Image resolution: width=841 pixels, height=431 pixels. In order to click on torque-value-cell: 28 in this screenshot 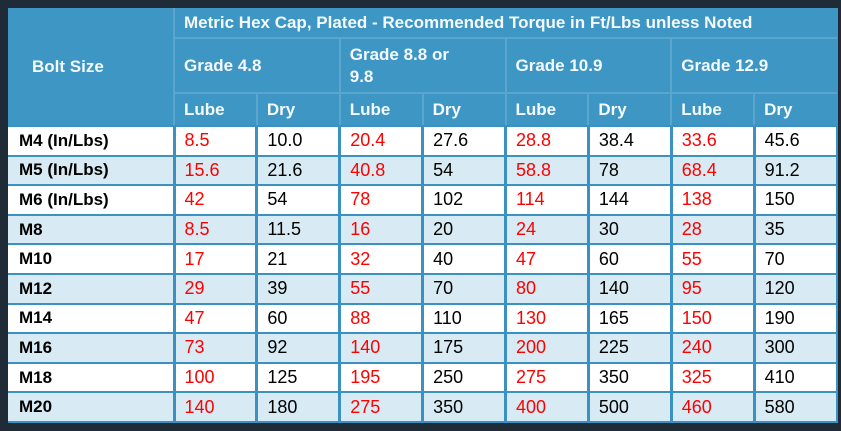, I will do `click(712, 229)`.